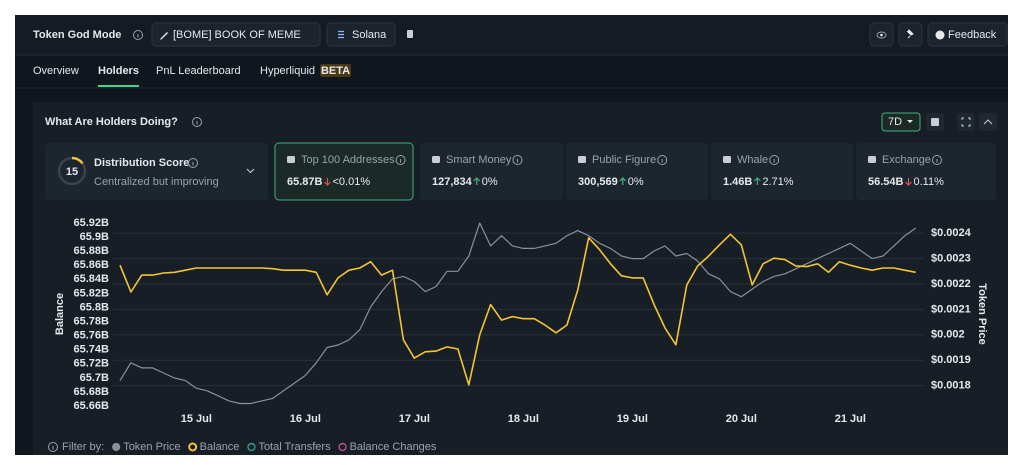 This screenshot has width=1024, height=465. I want to click on stat-change: 0.11%, so click(928, 182).